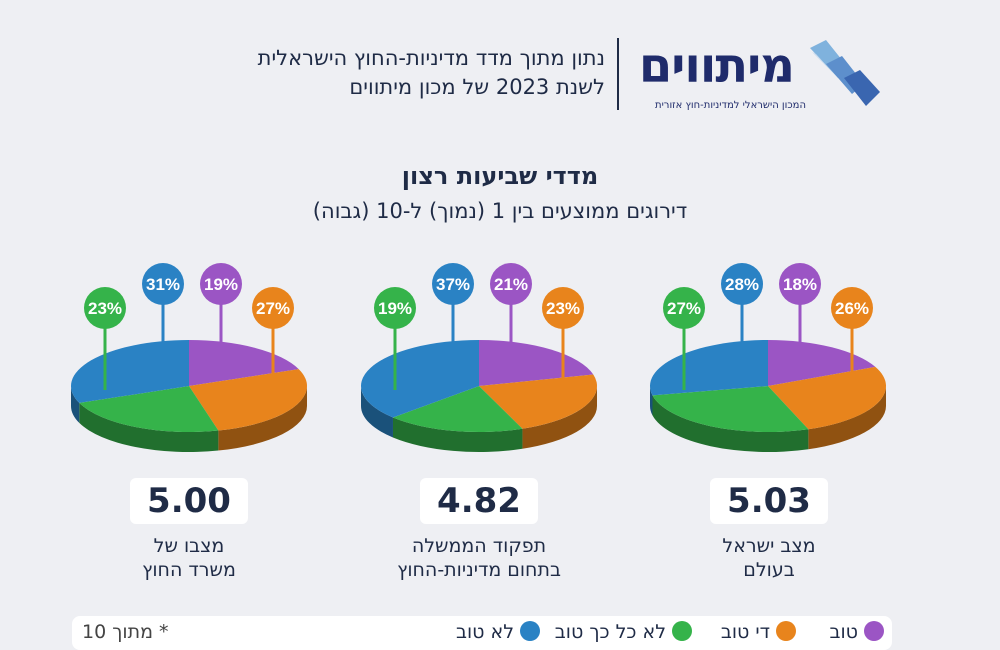  I want to click on pie-israel-side-not-good, so click(651, 401).